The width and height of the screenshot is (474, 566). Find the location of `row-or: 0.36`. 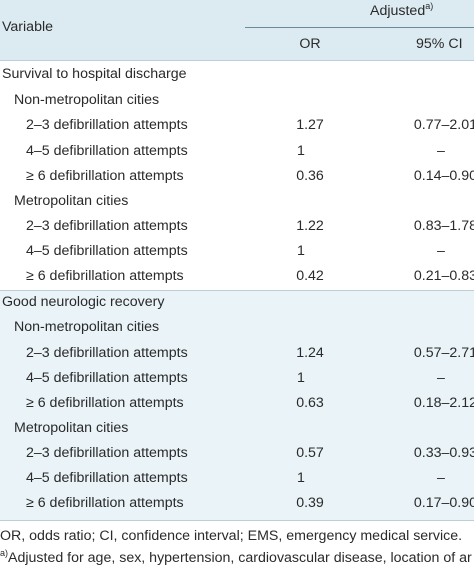

row-or: 0.36 is located at coordinates (310, 176).